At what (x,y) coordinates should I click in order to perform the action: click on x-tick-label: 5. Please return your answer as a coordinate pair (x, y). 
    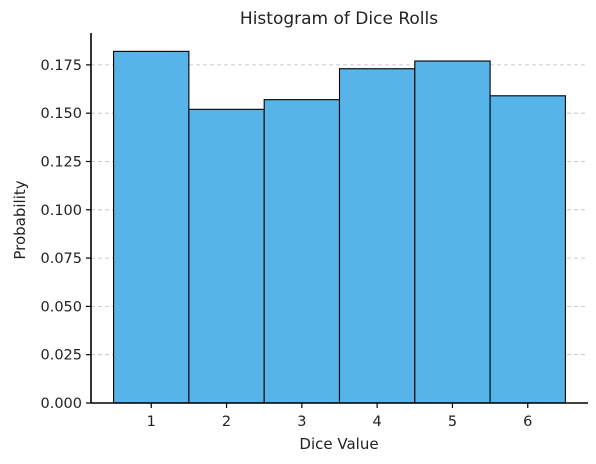
    Looking at the image, I should click on (452, 422).